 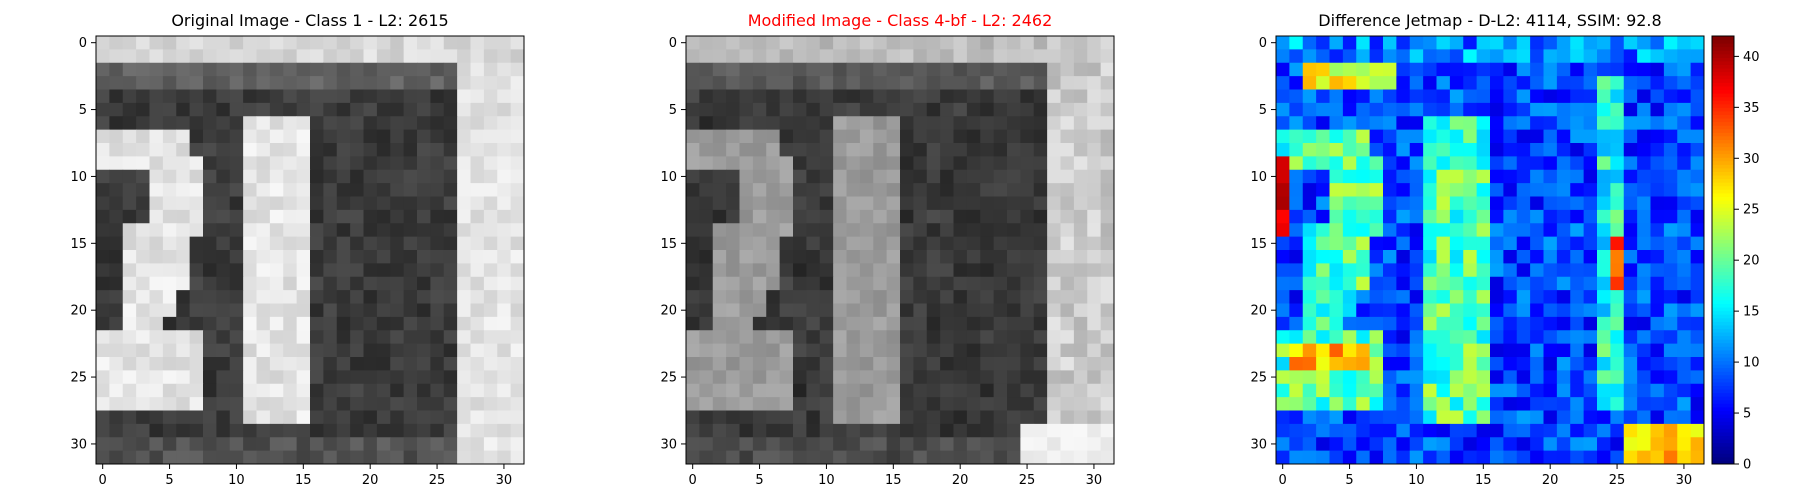 I want to click on x-tick-label: 5, so click(x=169, y=480).